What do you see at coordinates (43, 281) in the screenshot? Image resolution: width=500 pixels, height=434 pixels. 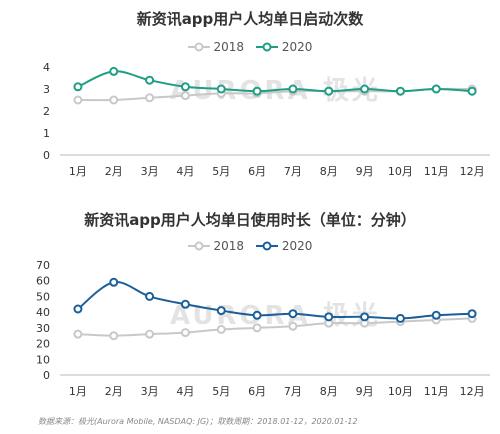 I see `y-tick-label: 60` at bounding box center [43, 281].